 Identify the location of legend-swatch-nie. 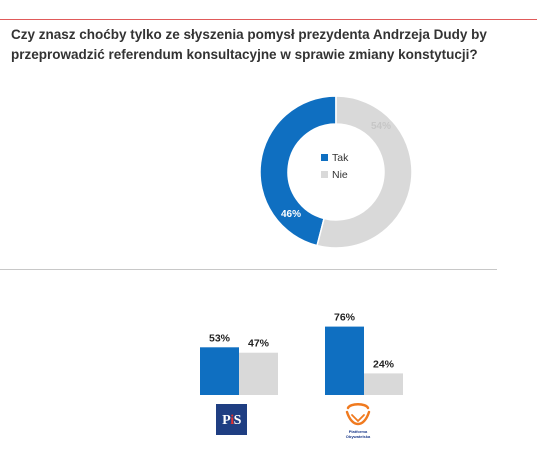
(324, 174).